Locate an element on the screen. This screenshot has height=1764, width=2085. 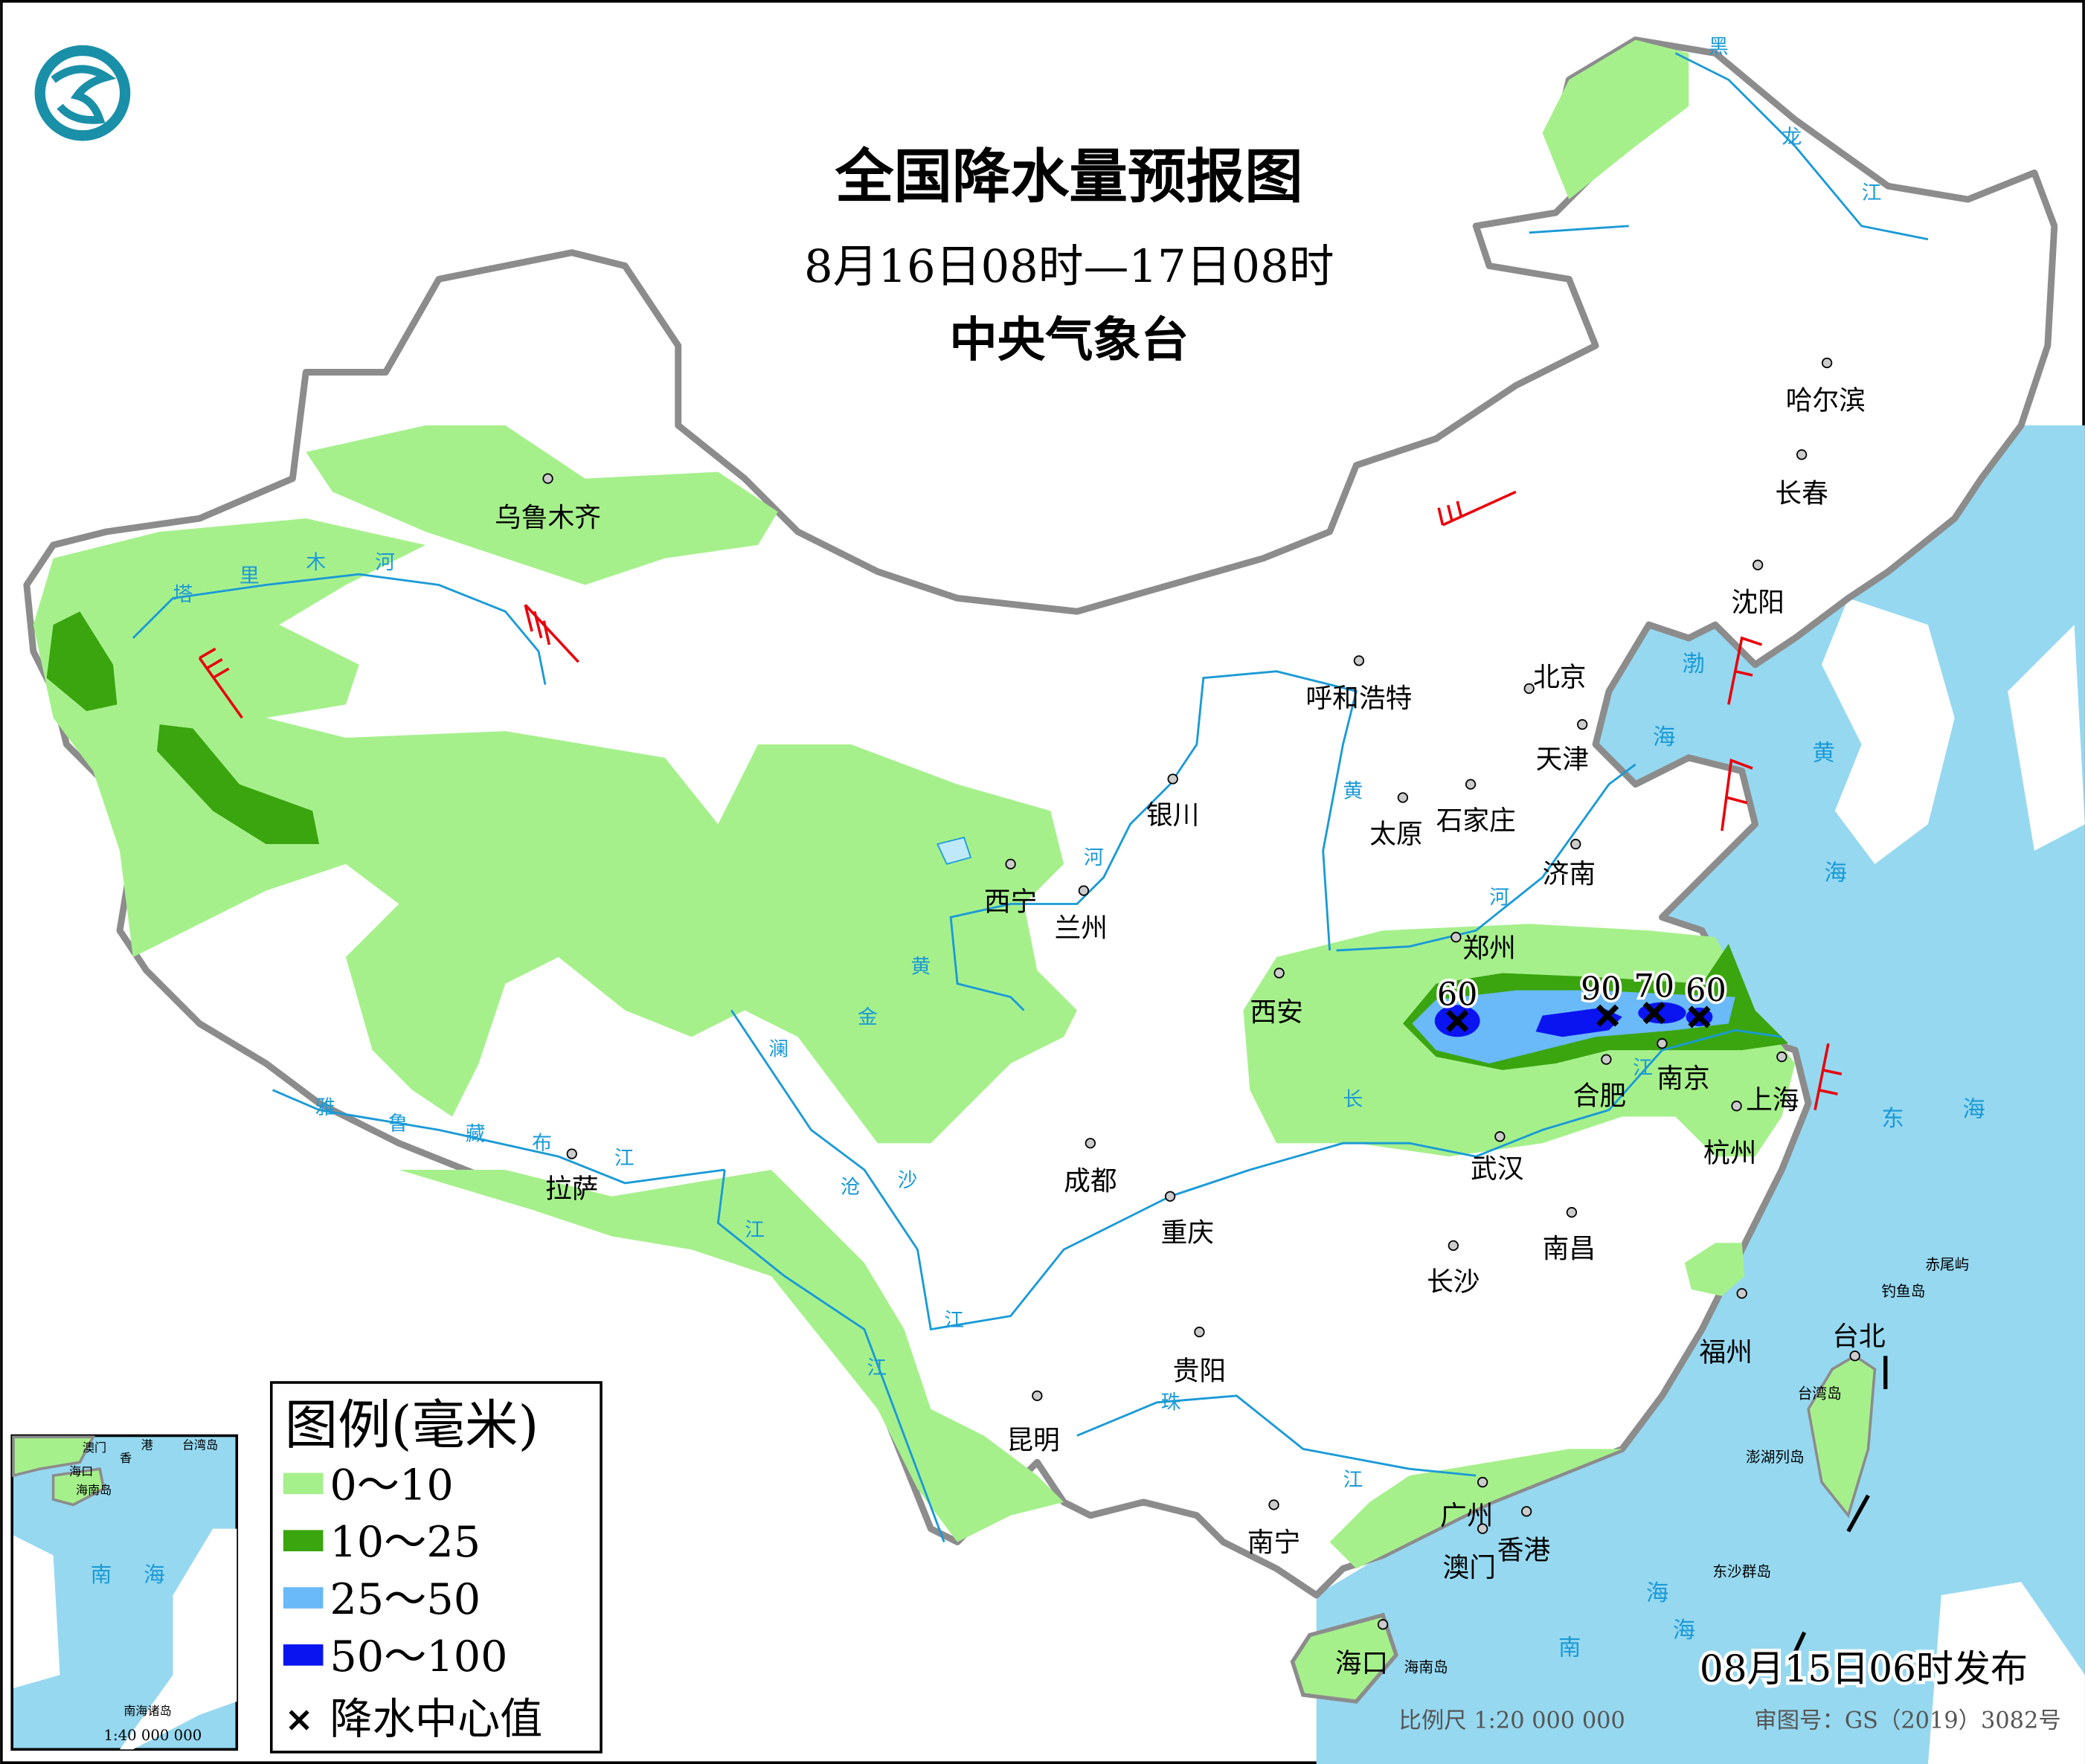
legend-title: 图例(毫米) is located at coordinates (412, 1425).